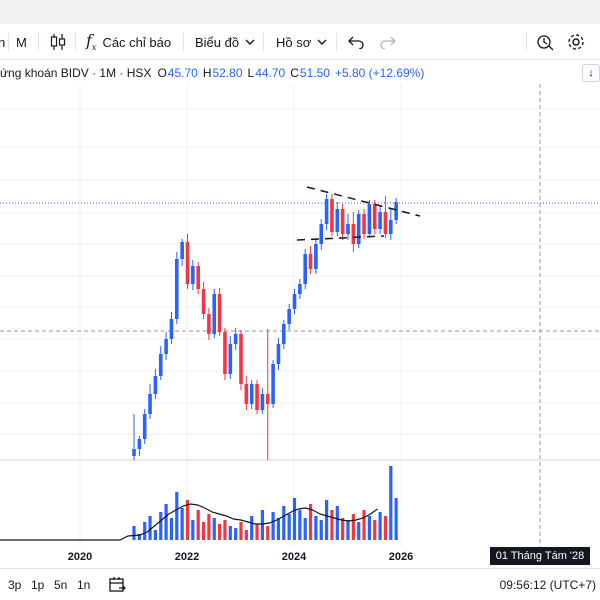 Image resolution: width=600 pixels, height=600 pixels. Describe the element at coordinates (294, 73) in the screenshot. I see `close-label: C` at that location.